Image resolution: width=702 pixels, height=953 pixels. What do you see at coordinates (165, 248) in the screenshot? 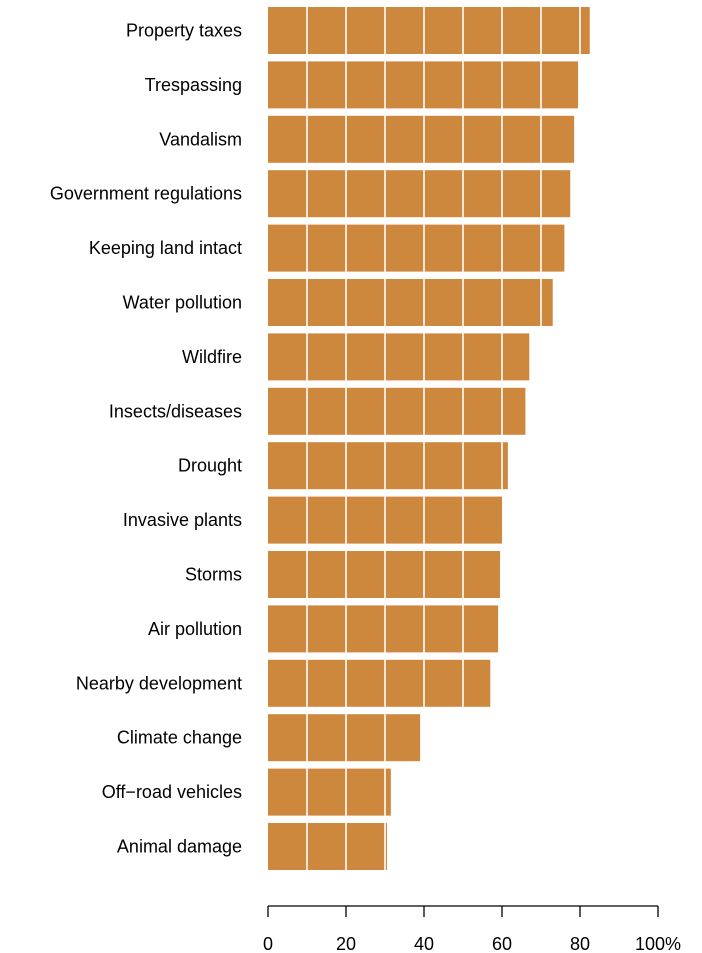
I see `category-label: Keeping land intact` at bounding box center [165, 248].